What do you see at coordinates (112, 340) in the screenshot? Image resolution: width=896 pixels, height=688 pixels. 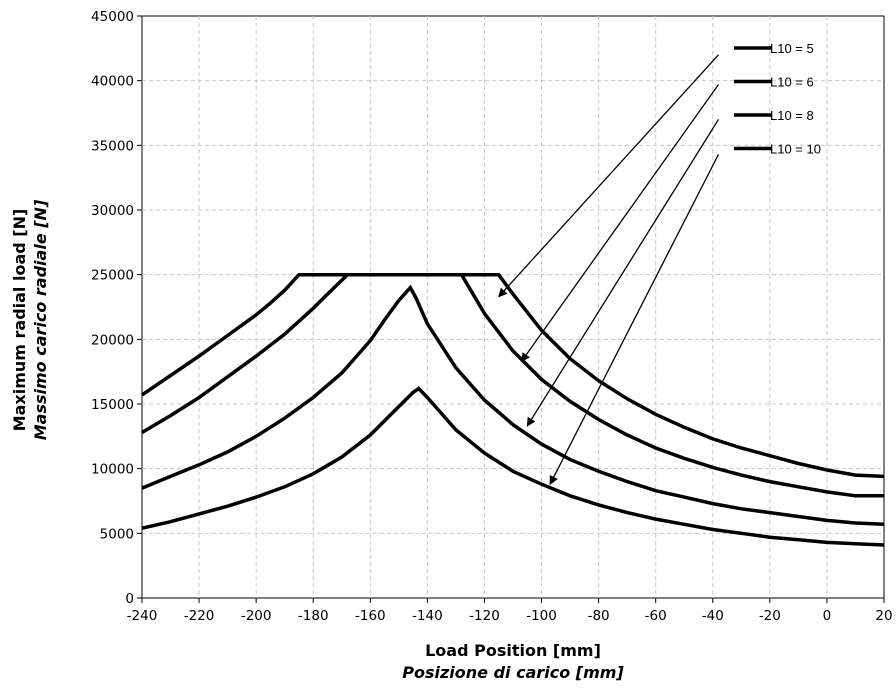 I see `y-tick-label: 20000` at bounding box center [112, 340].